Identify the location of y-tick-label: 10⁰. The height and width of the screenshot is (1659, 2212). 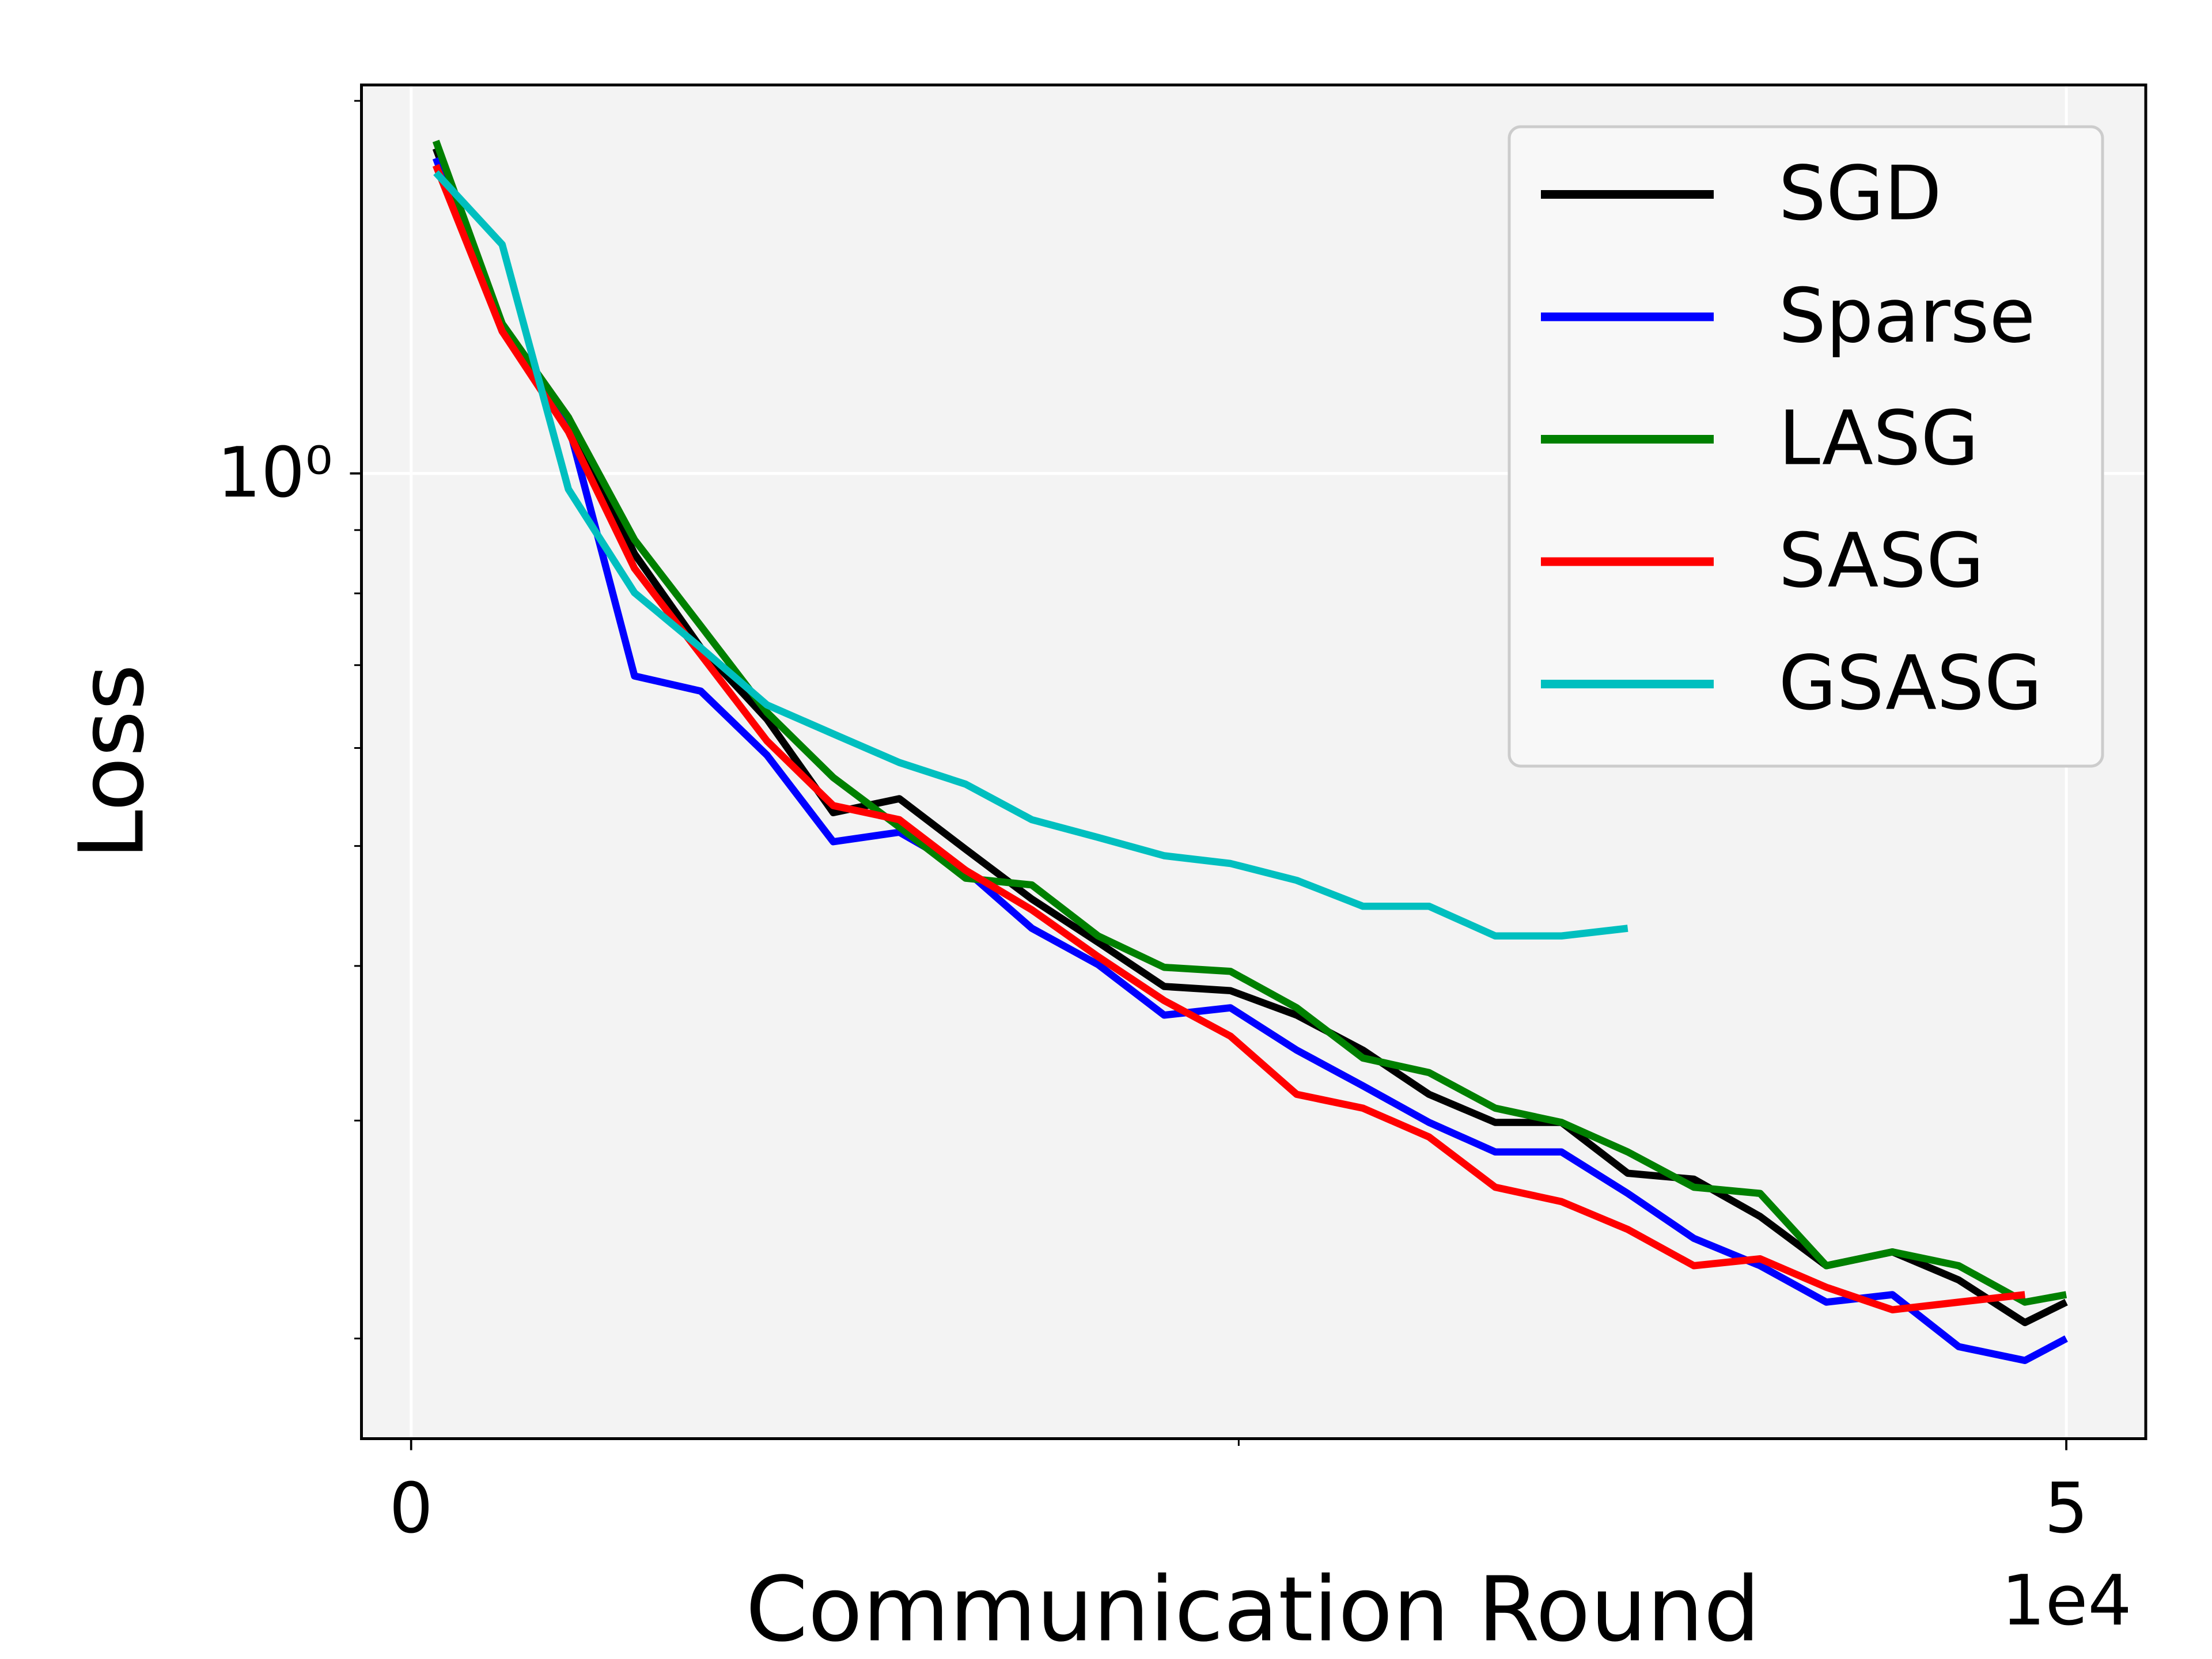
(275, 473).